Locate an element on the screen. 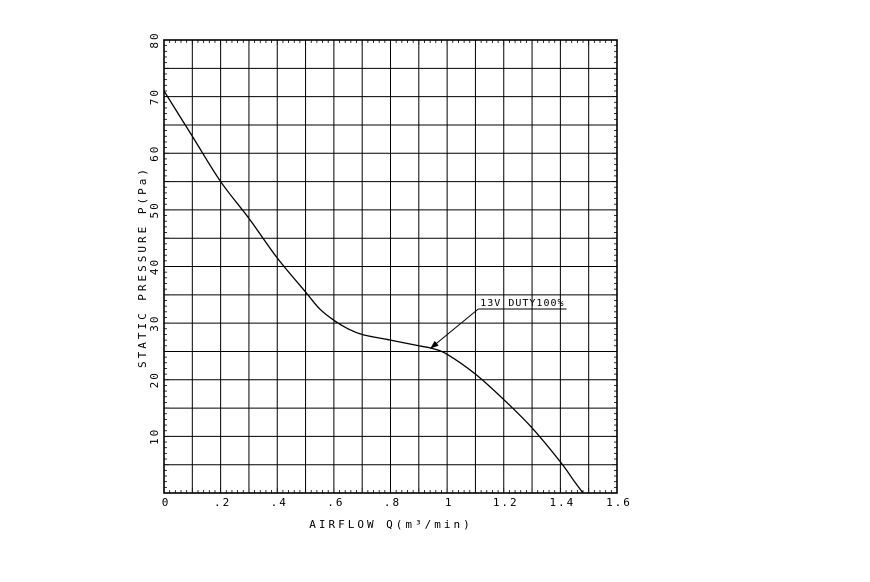 The height and width of the screenshot is (582, 870). x-tick-label: .6 is located at coordinates (335, 502).